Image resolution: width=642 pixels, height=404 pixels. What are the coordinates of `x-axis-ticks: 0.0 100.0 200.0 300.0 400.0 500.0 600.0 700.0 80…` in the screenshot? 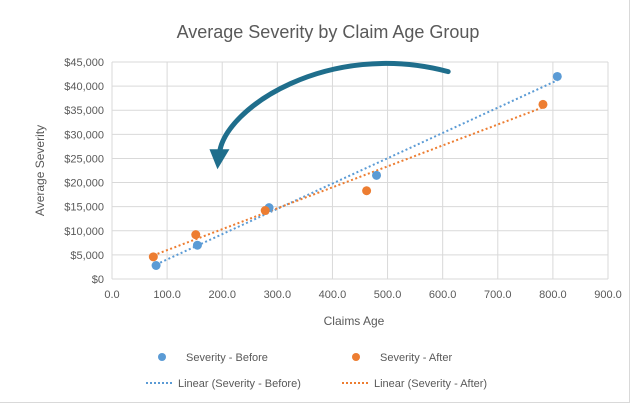 It's located at (362, 295).